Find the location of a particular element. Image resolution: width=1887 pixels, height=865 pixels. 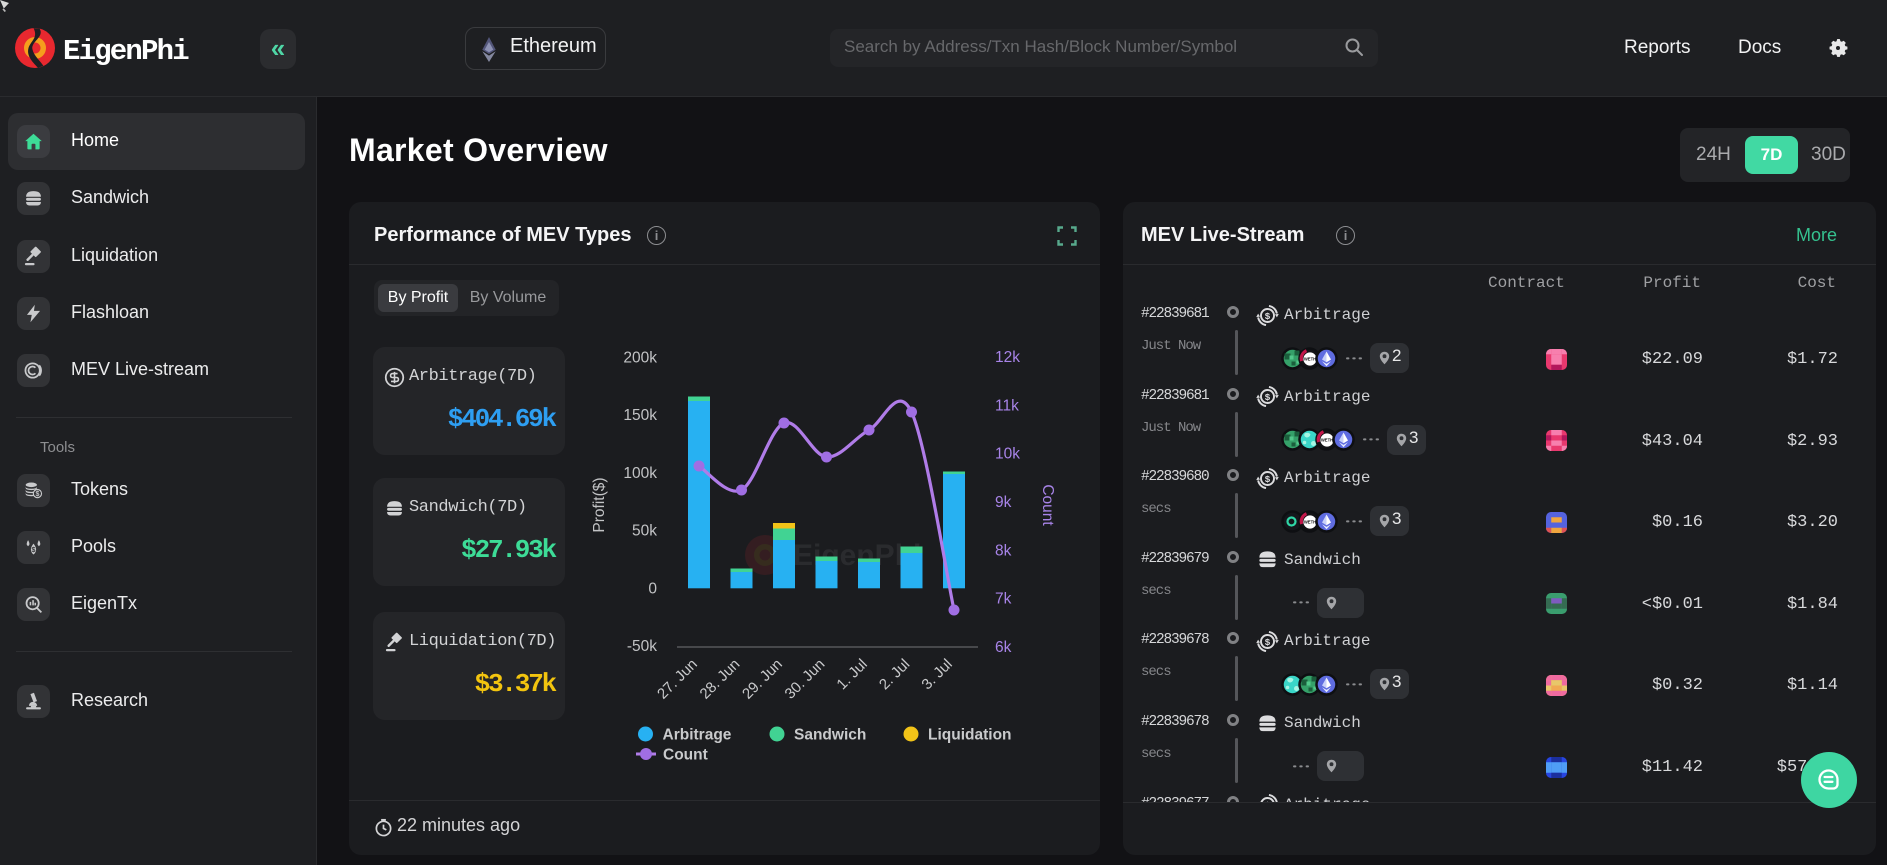

svg-text: 3. Jul is located at coordinates (936, 674).